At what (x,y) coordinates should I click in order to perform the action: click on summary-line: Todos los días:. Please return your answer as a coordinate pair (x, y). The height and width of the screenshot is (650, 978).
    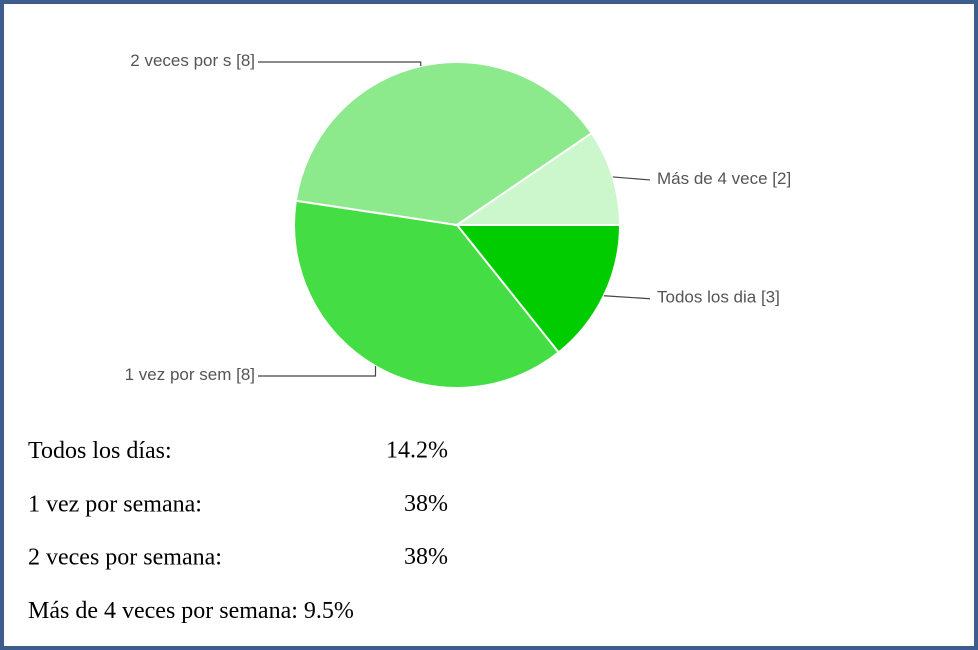
    Looking at the image, I should click on (100, 451).